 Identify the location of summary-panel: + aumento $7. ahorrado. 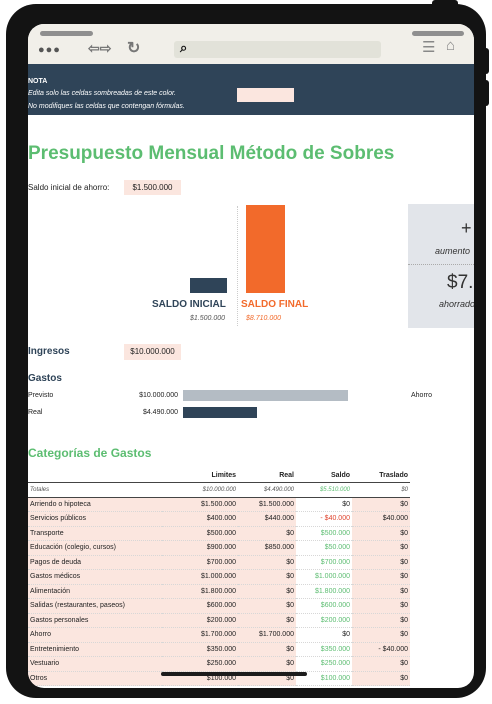
(441, 266).